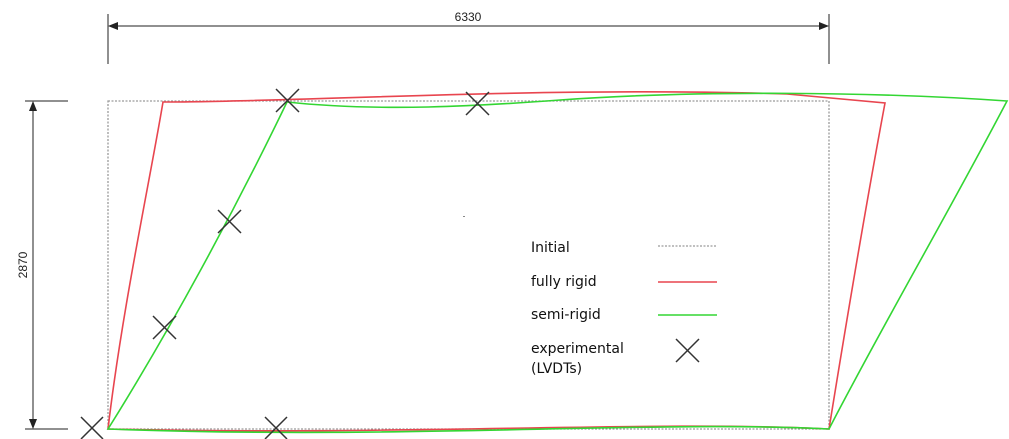 The image size is (1009, 439). I want to click on height-dimension: 2870, so click(42, 265).